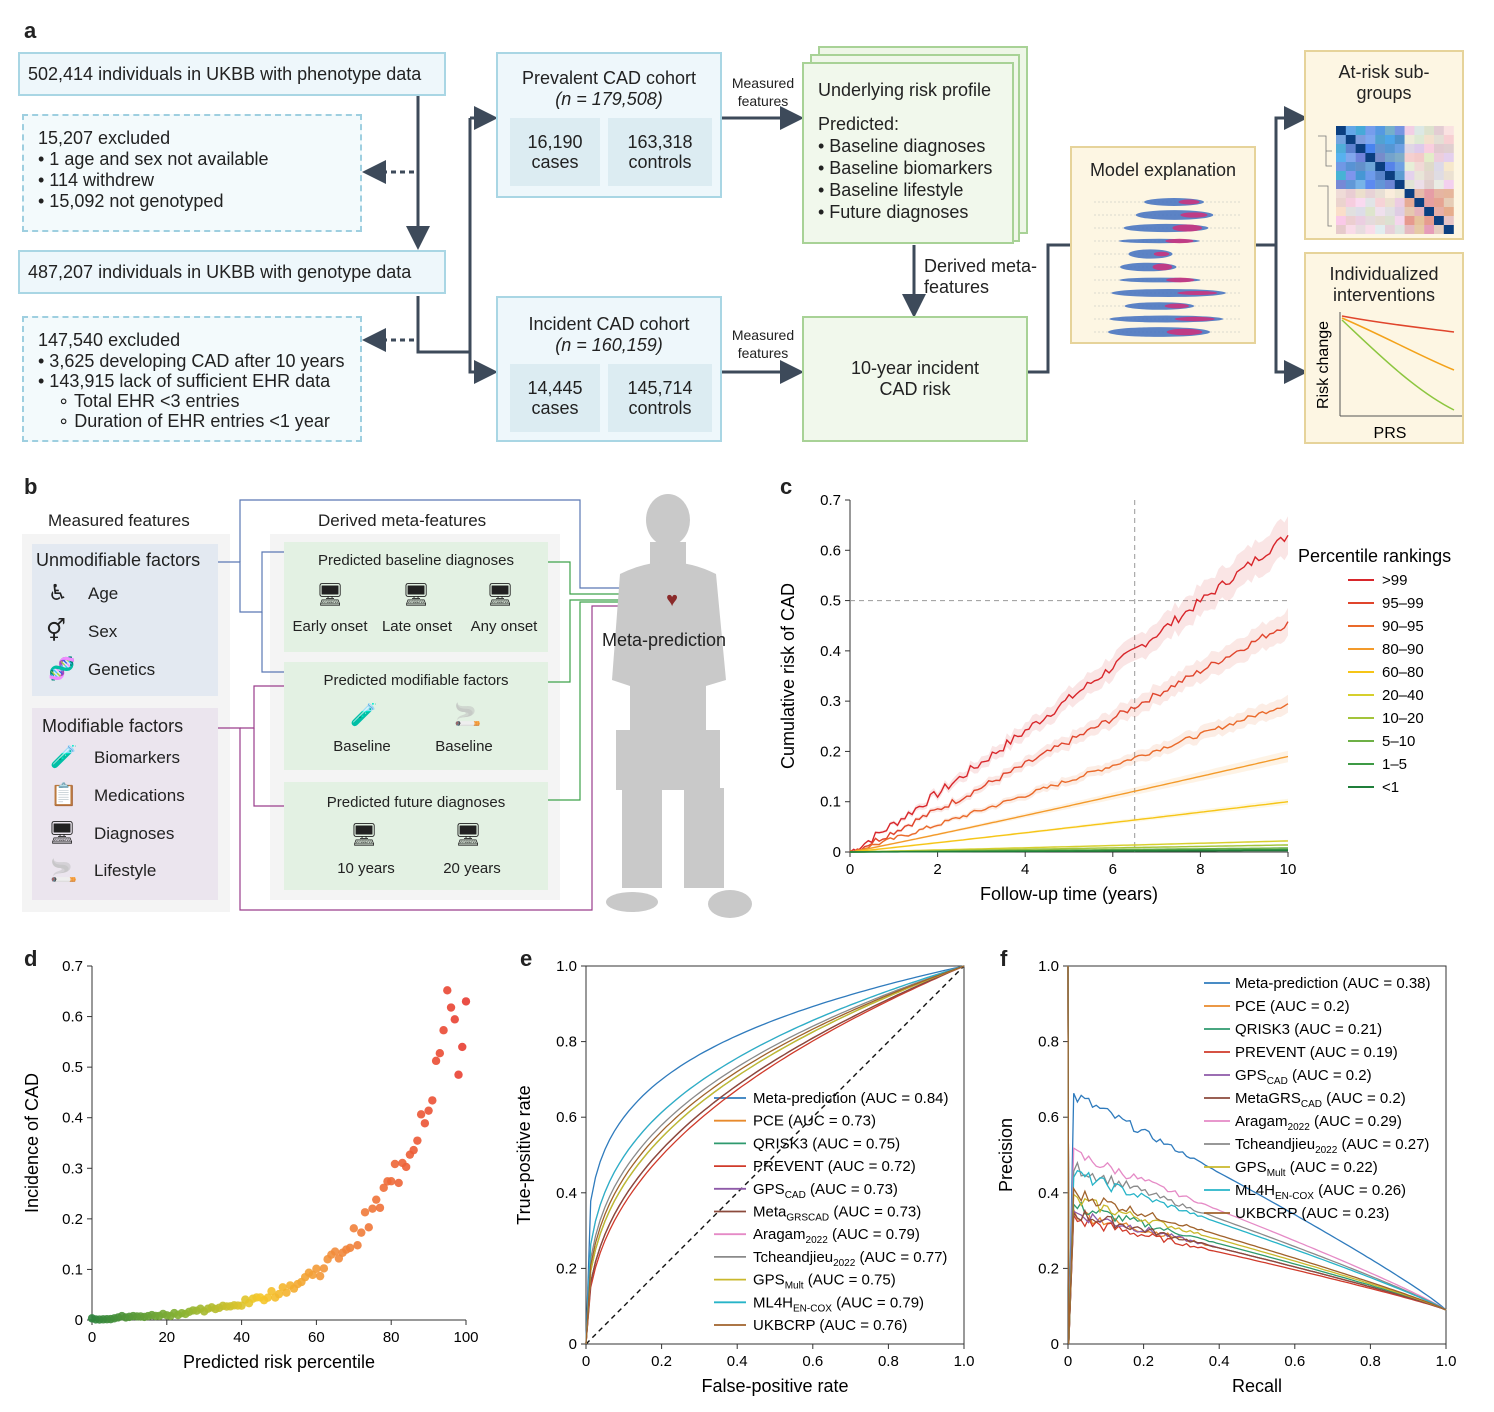  I want to click on incident-controls-label: controls, so click(660, 408).